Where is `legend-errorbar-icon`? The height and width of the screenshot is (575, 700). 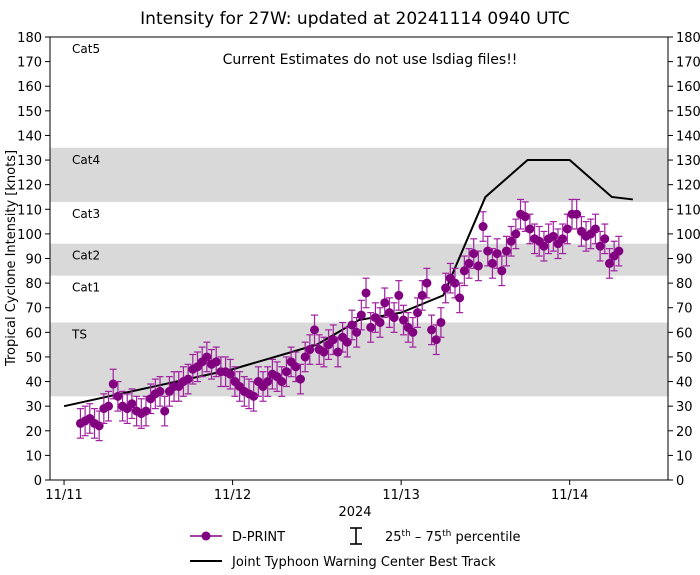 legend-errorbar-icon is located at coordinates (356, 536).